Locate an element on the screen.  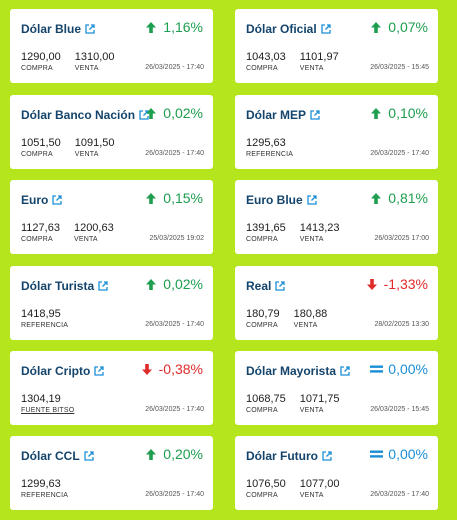
card-title: Dólar Blue is located at coordinates (51, 29).